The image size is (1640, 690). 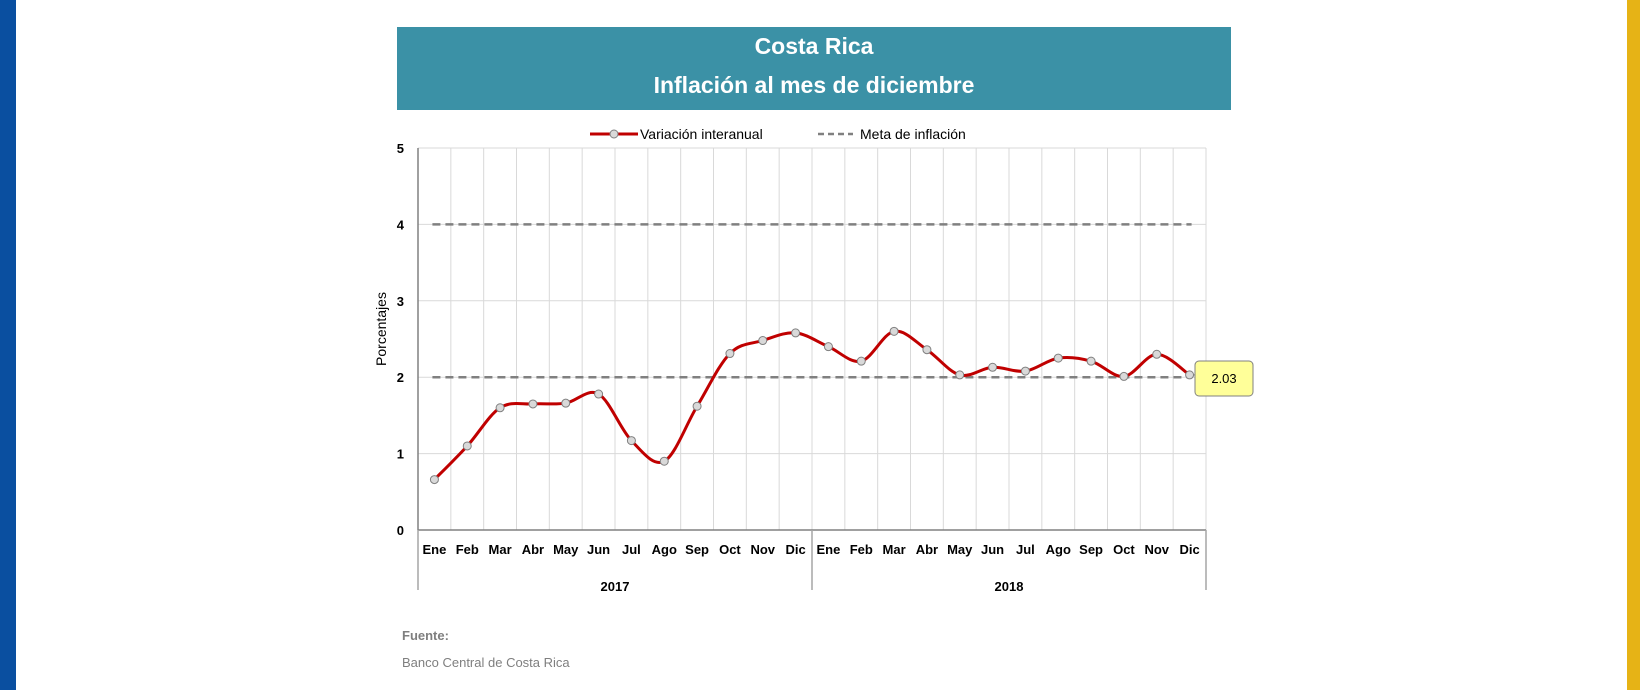 What do you see at coordinates (812, 405) in the screenshot?
I see `series-layer` at bounding box center [812, 405].